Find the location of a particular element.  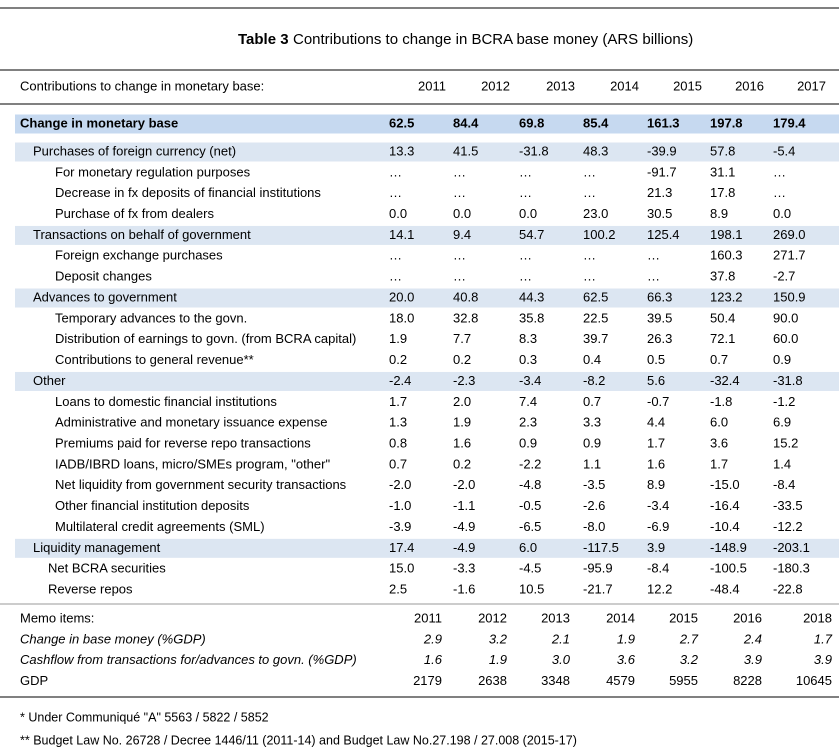

memo-value: 1.7 is located at coordinates (823, 638).